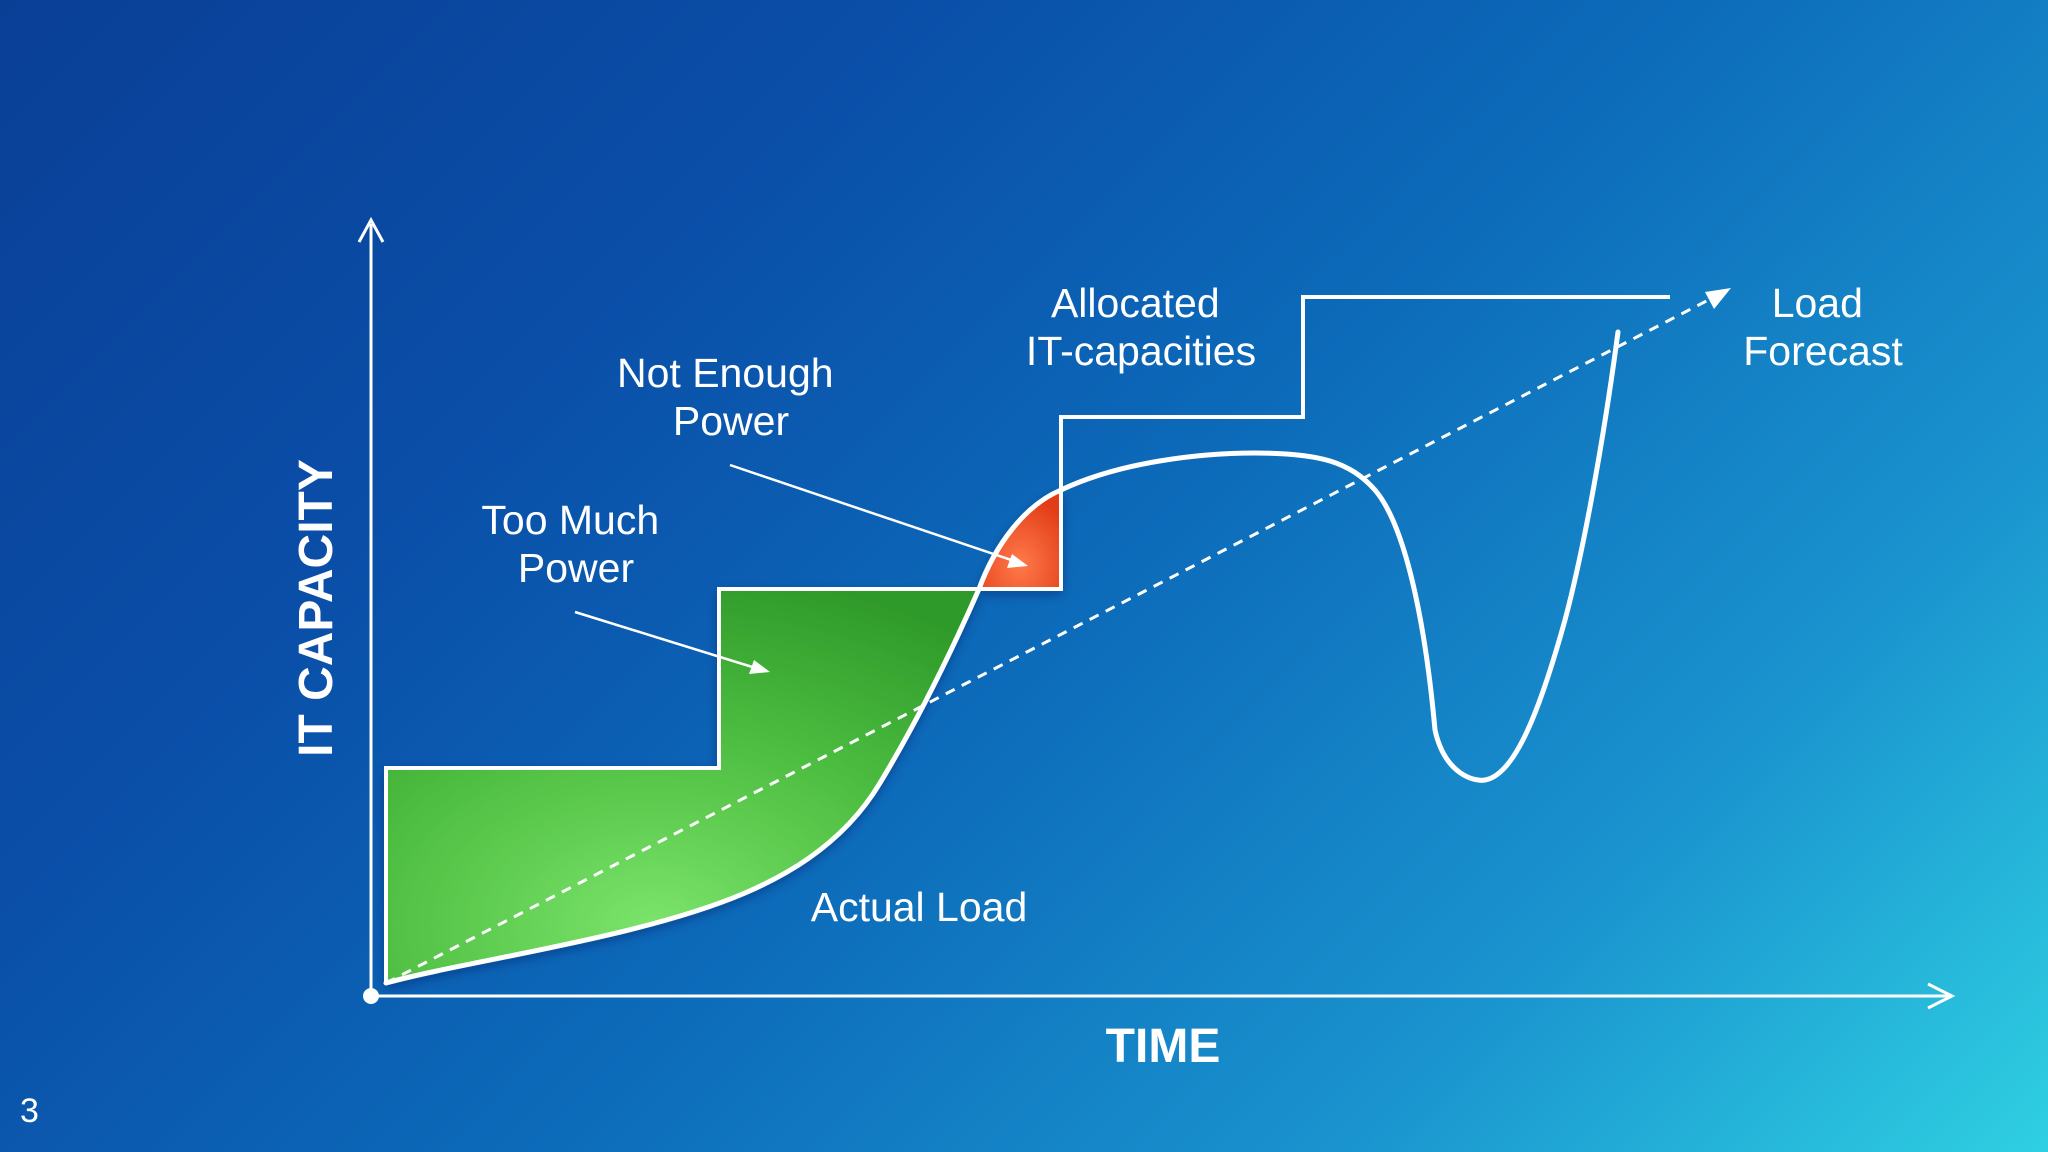 This screenshot has width=2048, height=1152. What do you see at coordinates (668, 641) in the screenshot?
I see `too-much-power-pointer` at bounding box center [668, 641].